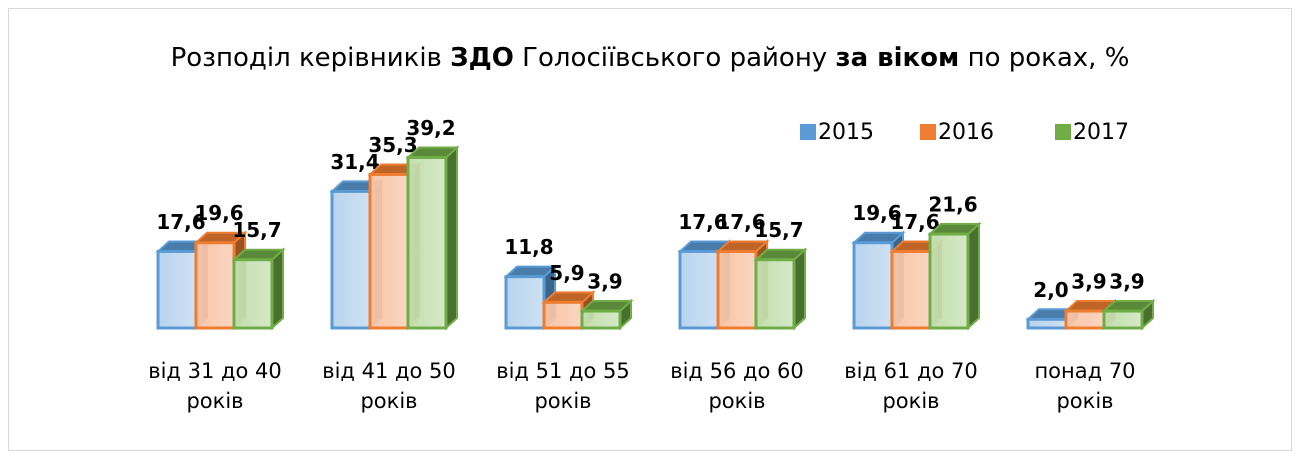 The width and height of the screenshot is (1302, 460). What do you see at coordinates (1050, 290) in the screenshot?
I see `data-label: 2,0` at bounding box center [1050, 290].